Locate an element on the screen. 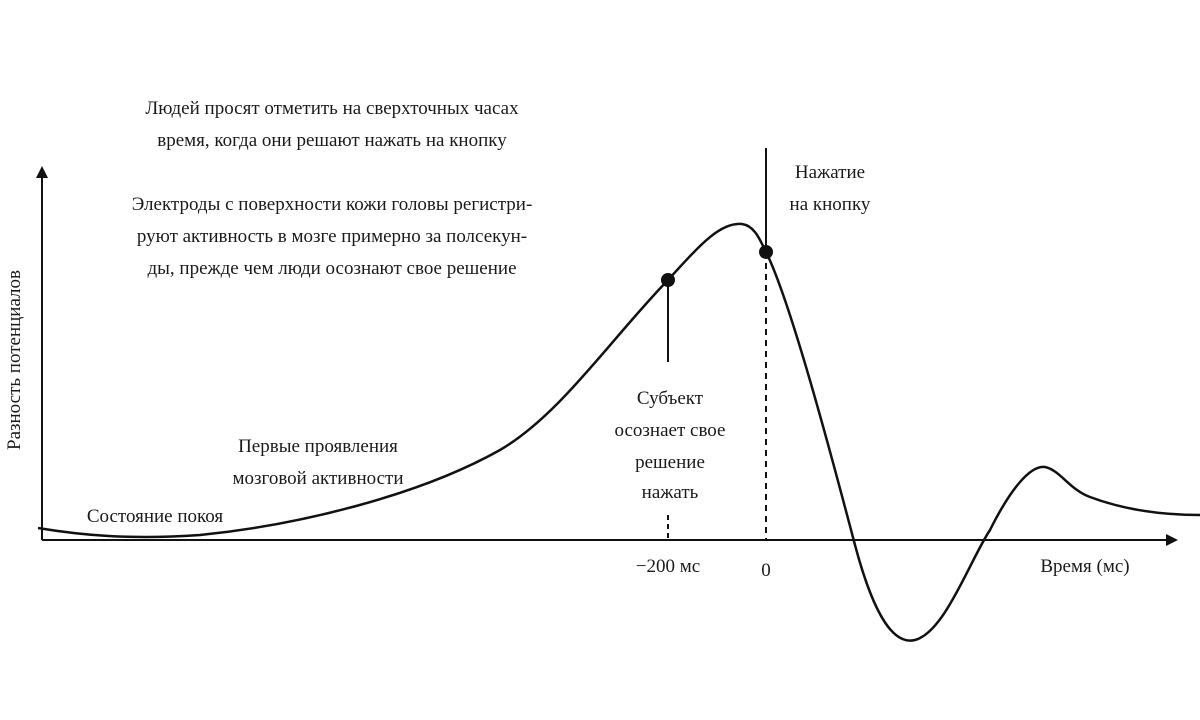  x-axis-label: Время (мс) is located at coordinates (1084, 566).